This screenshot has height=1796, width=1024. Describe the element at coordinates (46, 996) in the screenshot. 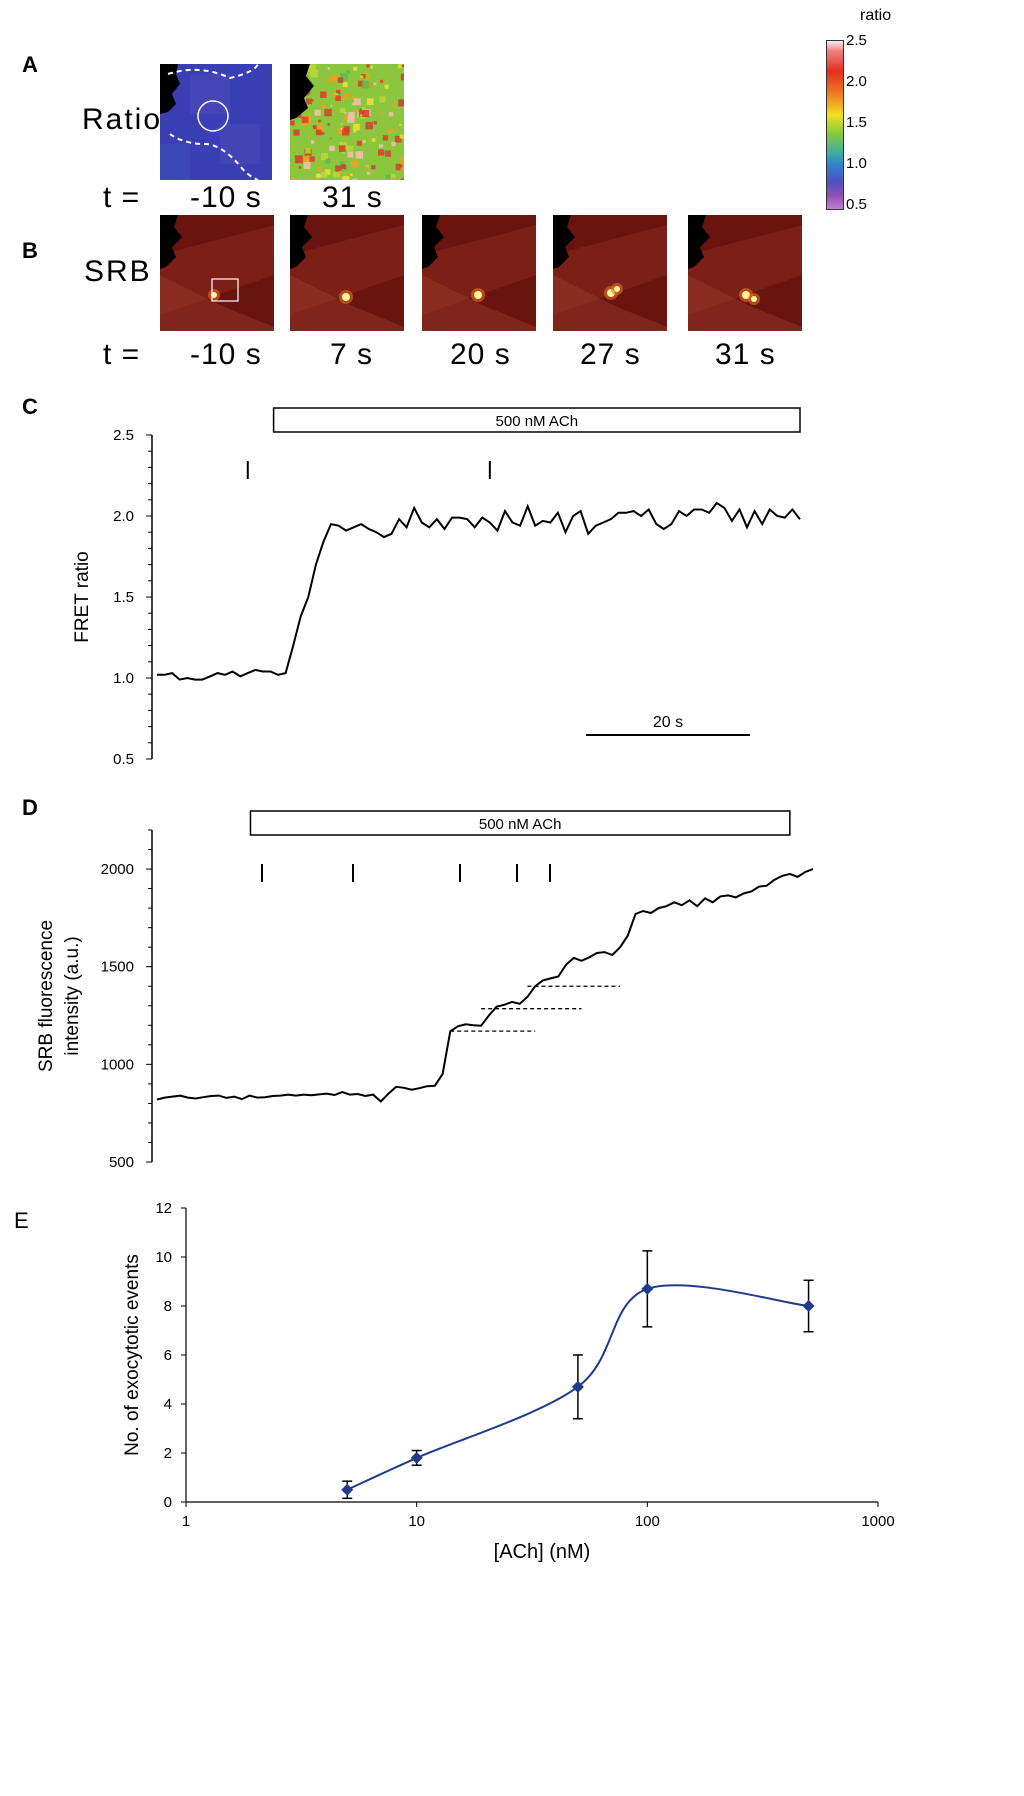

I see `y-axis-label-line1: SRB fluorescence` at that location.